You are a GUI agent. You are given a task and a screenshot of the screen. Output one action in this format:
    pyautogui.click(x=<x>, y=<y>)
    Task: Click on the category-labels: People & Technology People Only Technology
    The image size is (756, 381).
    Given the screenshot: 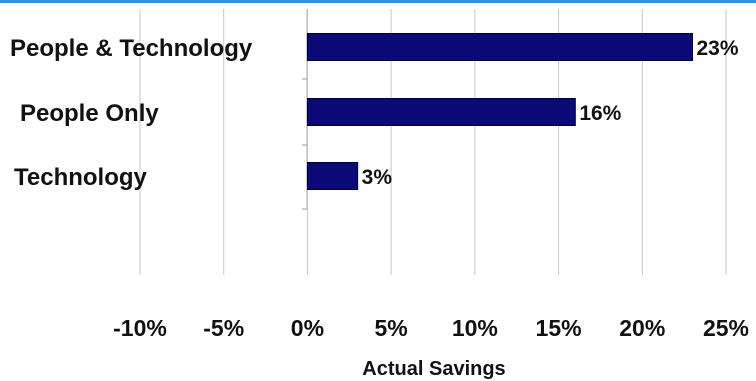 What is the action you would take?
    pyautogui.click(x=131, y=113)
    